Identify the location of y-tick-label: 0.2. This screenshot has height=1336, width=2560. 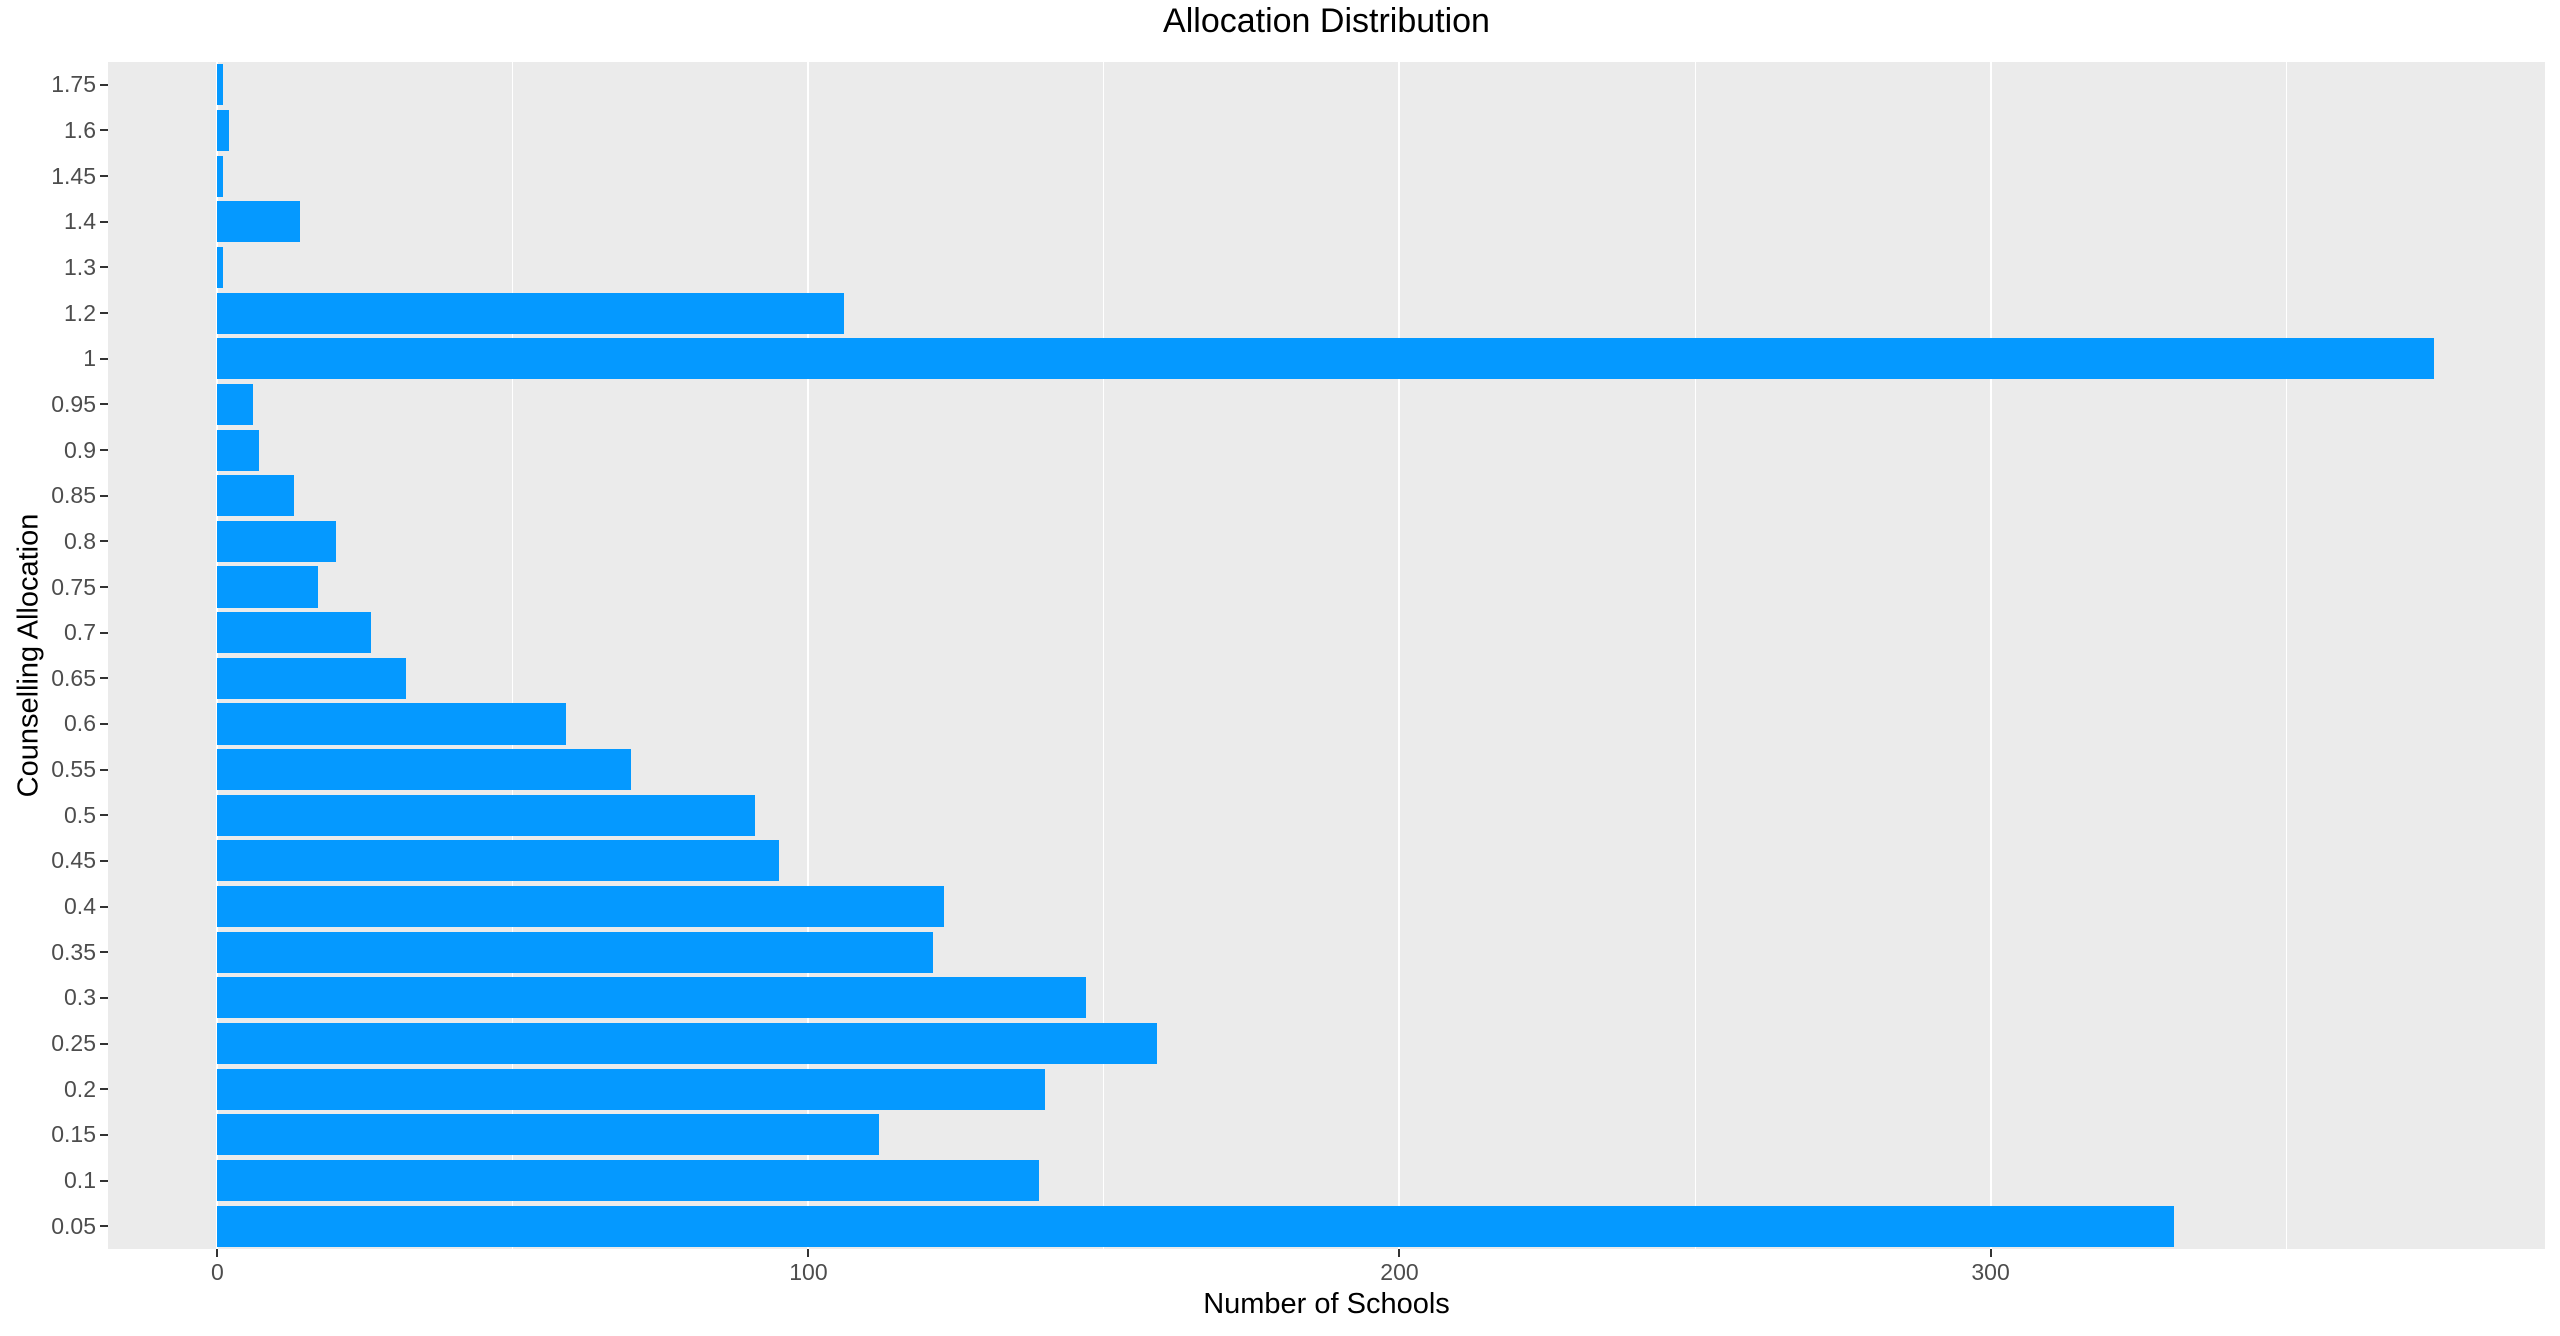
(80, 1088).